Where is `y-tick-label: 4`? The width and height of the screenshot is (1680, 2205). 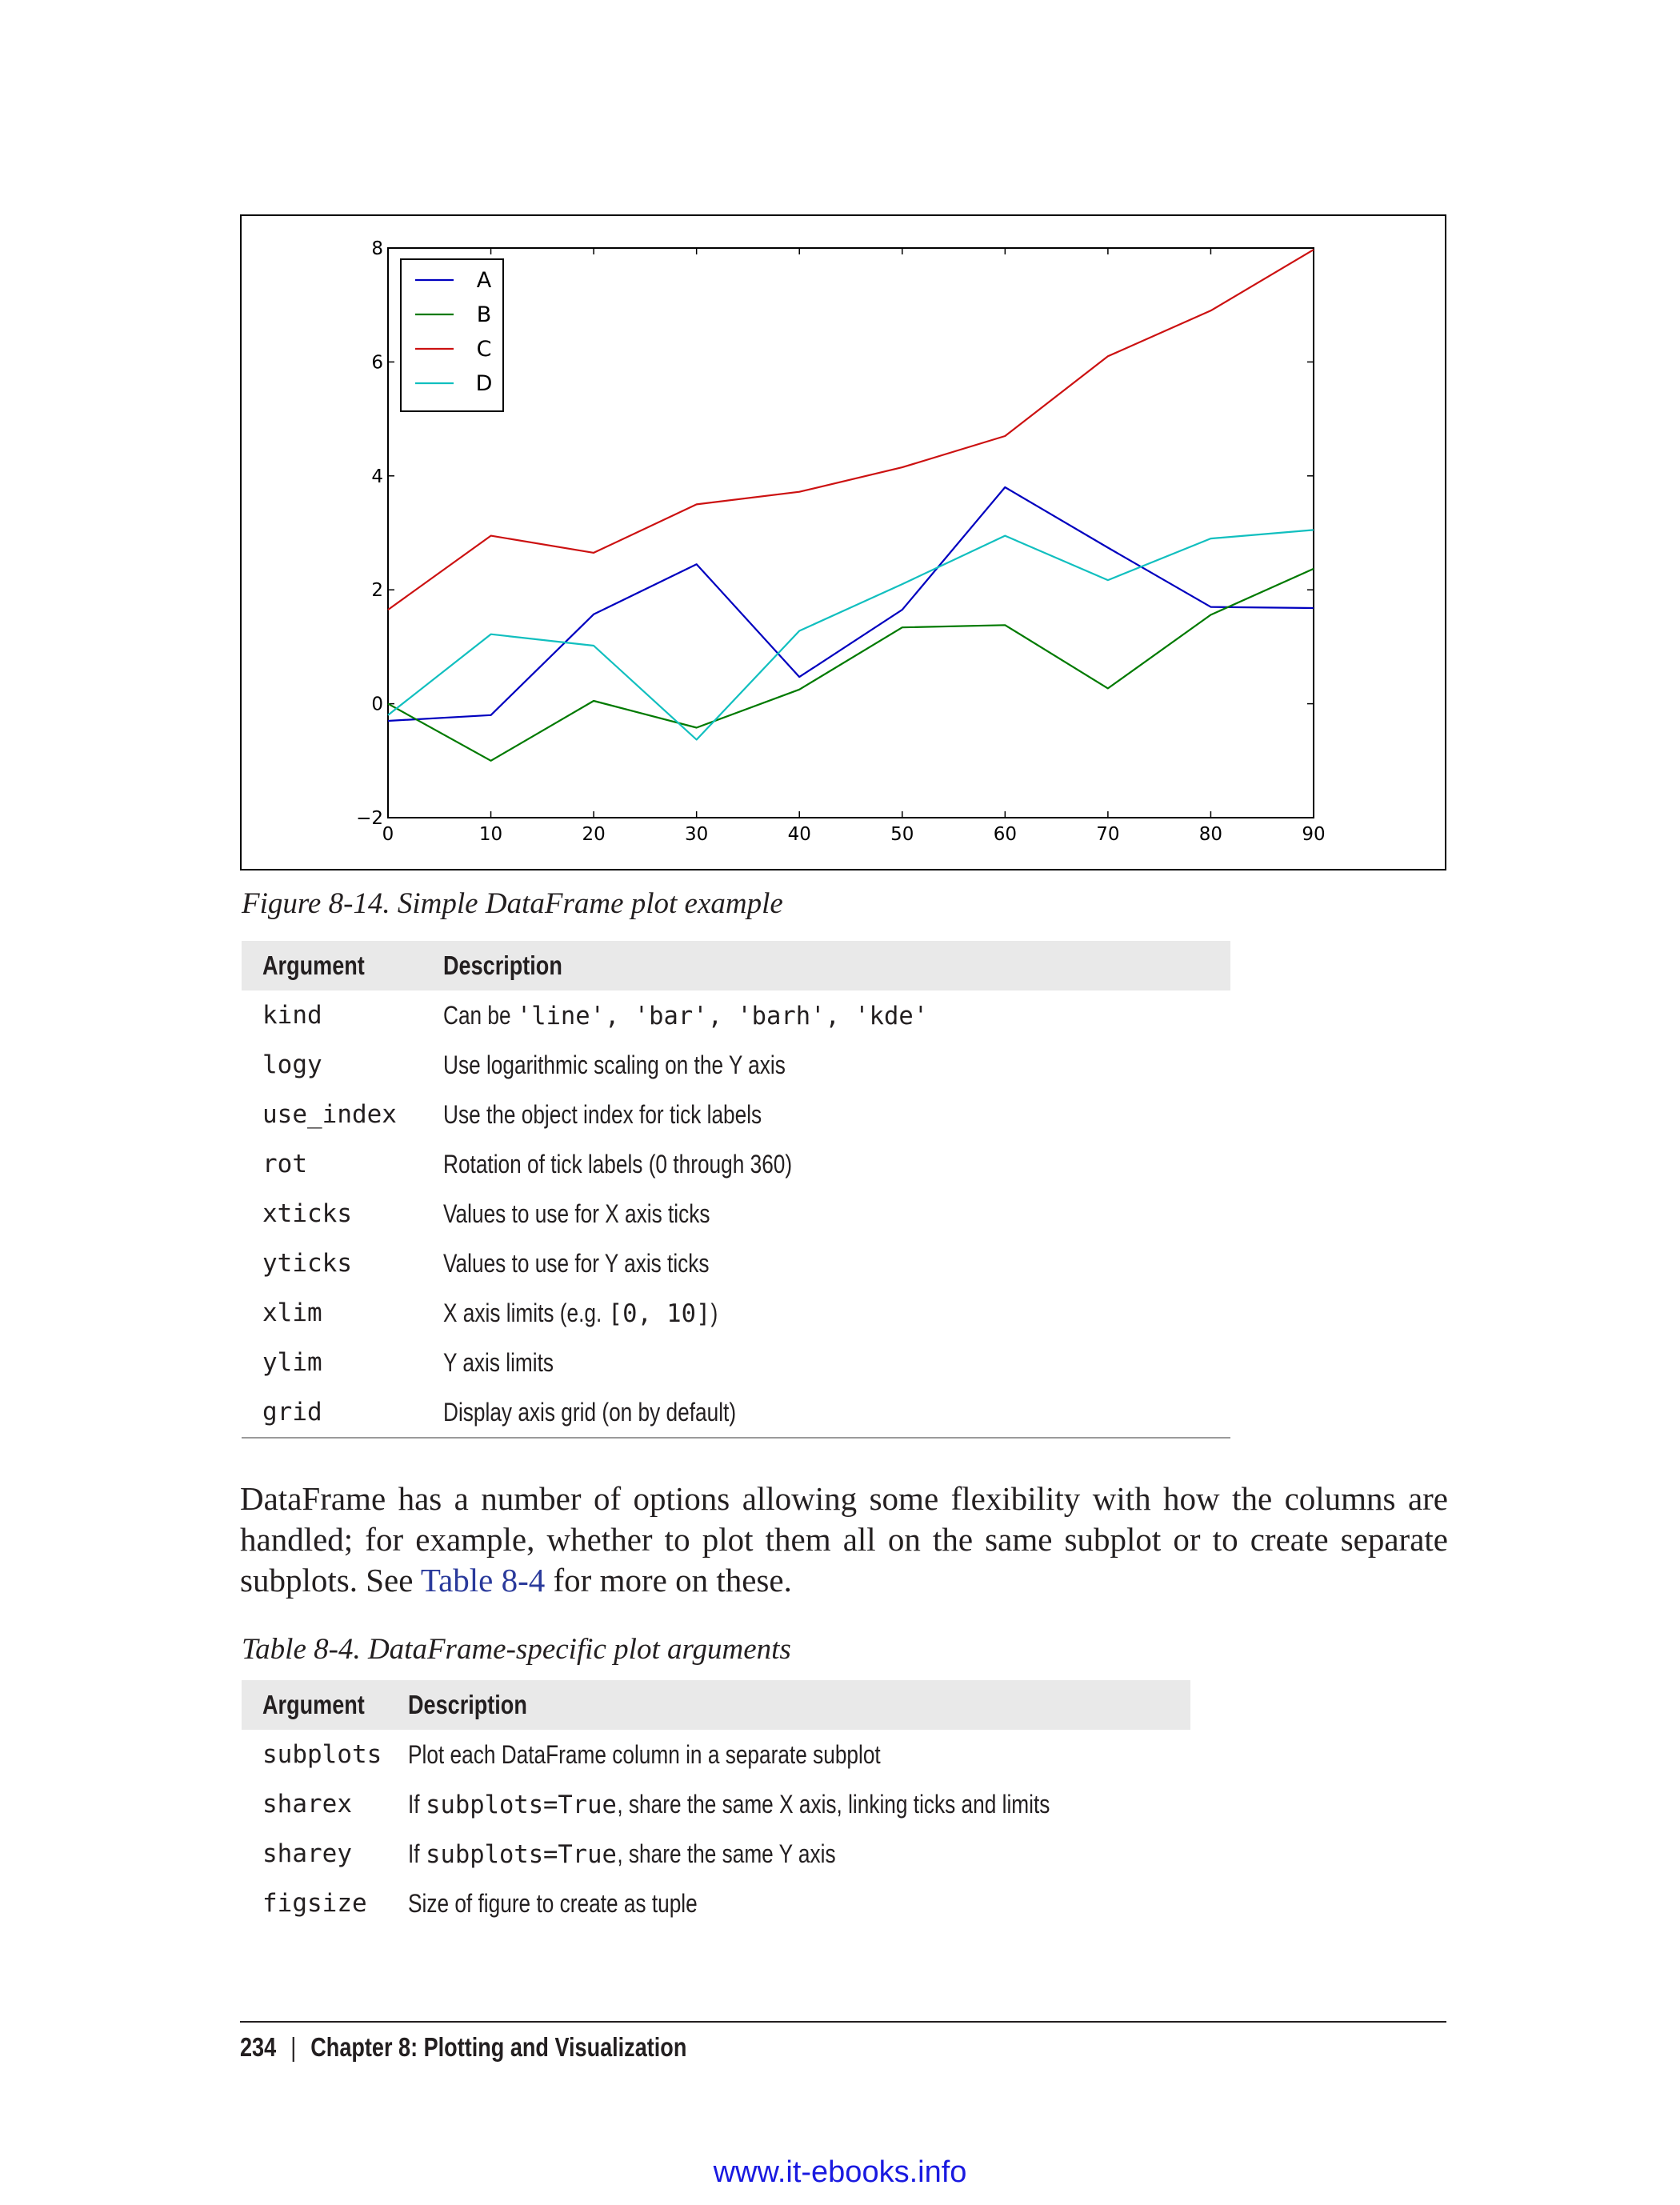 y-tick-label: 4 is located at coordinates (377, 476).